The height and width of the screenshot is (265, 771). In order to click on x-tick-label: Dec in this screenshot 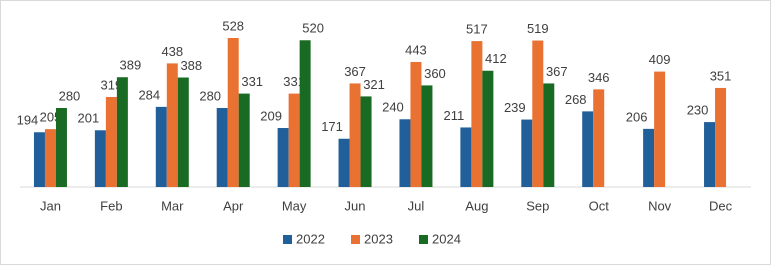, I will do `click(721, 205)`.